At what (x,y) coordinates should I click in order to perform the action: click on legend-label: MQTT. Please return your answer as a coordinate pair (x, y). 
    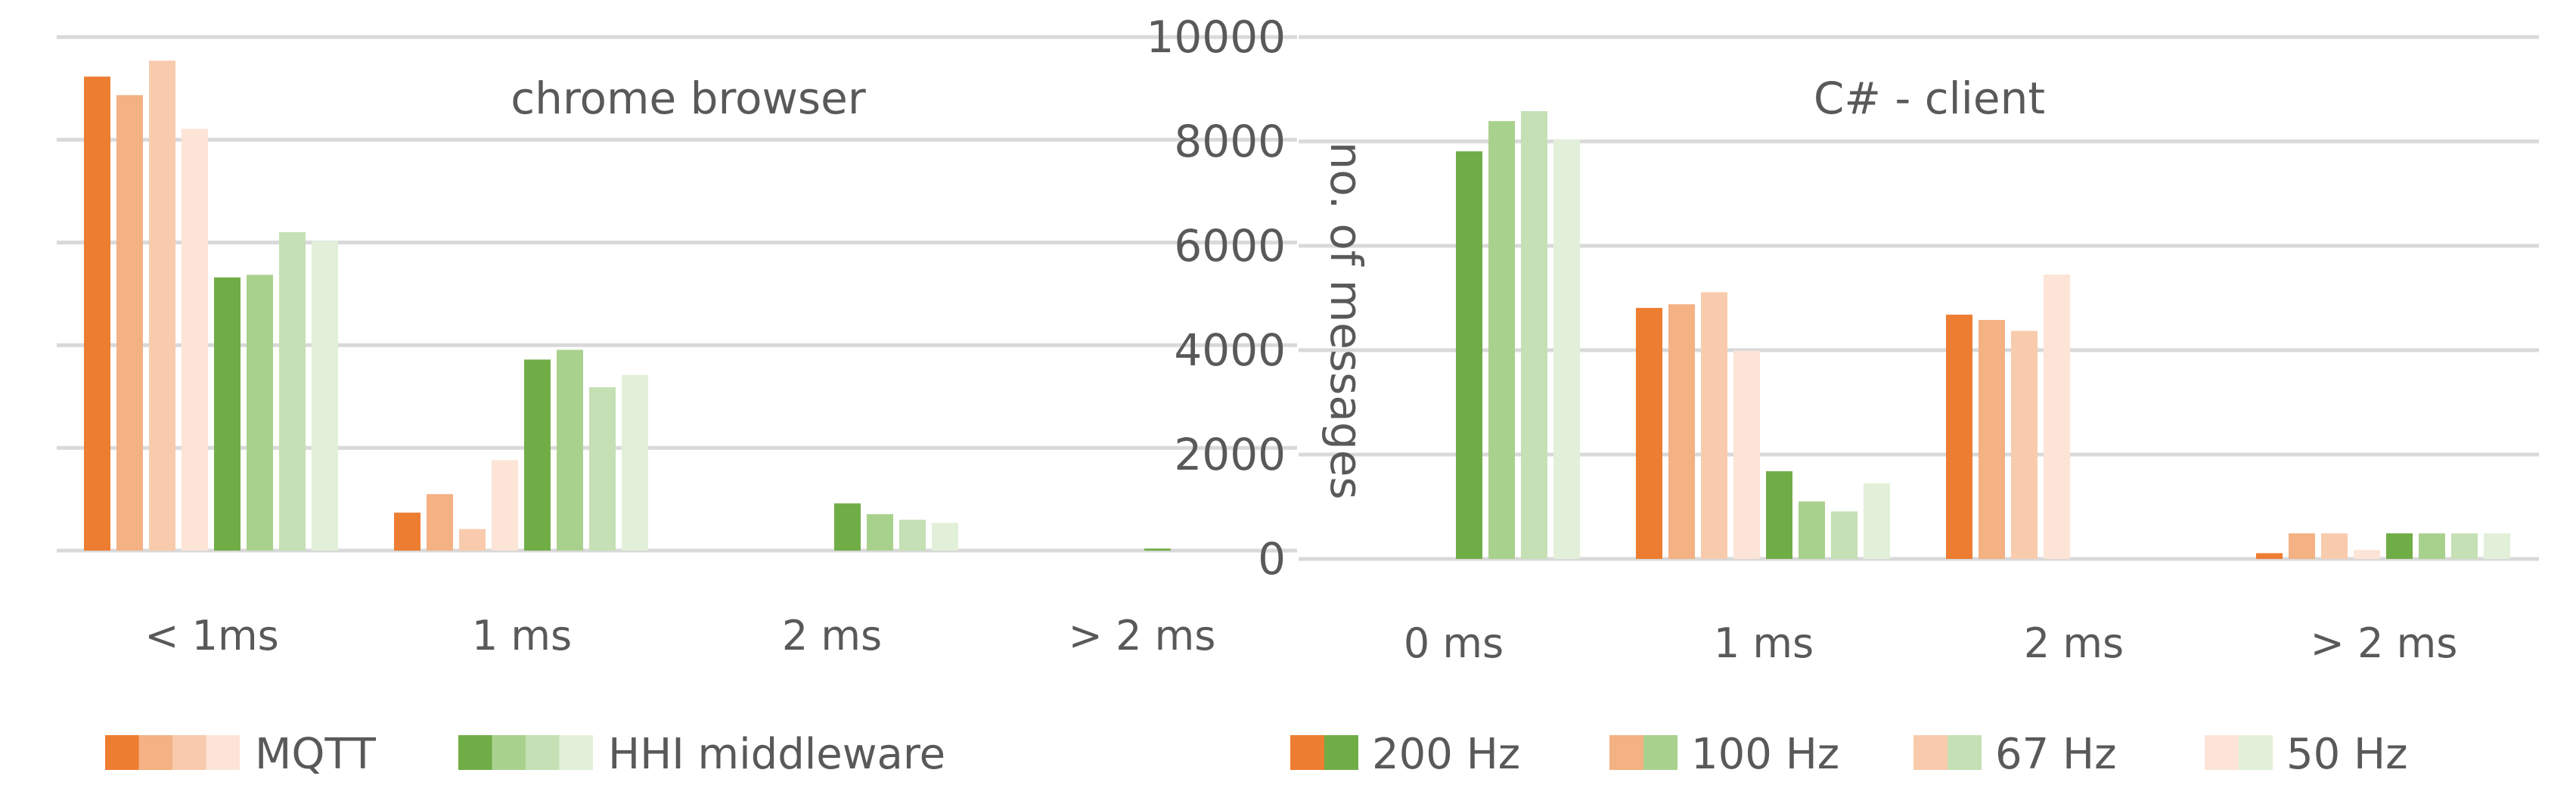
    Looking at the image, I should click on (316, 754).